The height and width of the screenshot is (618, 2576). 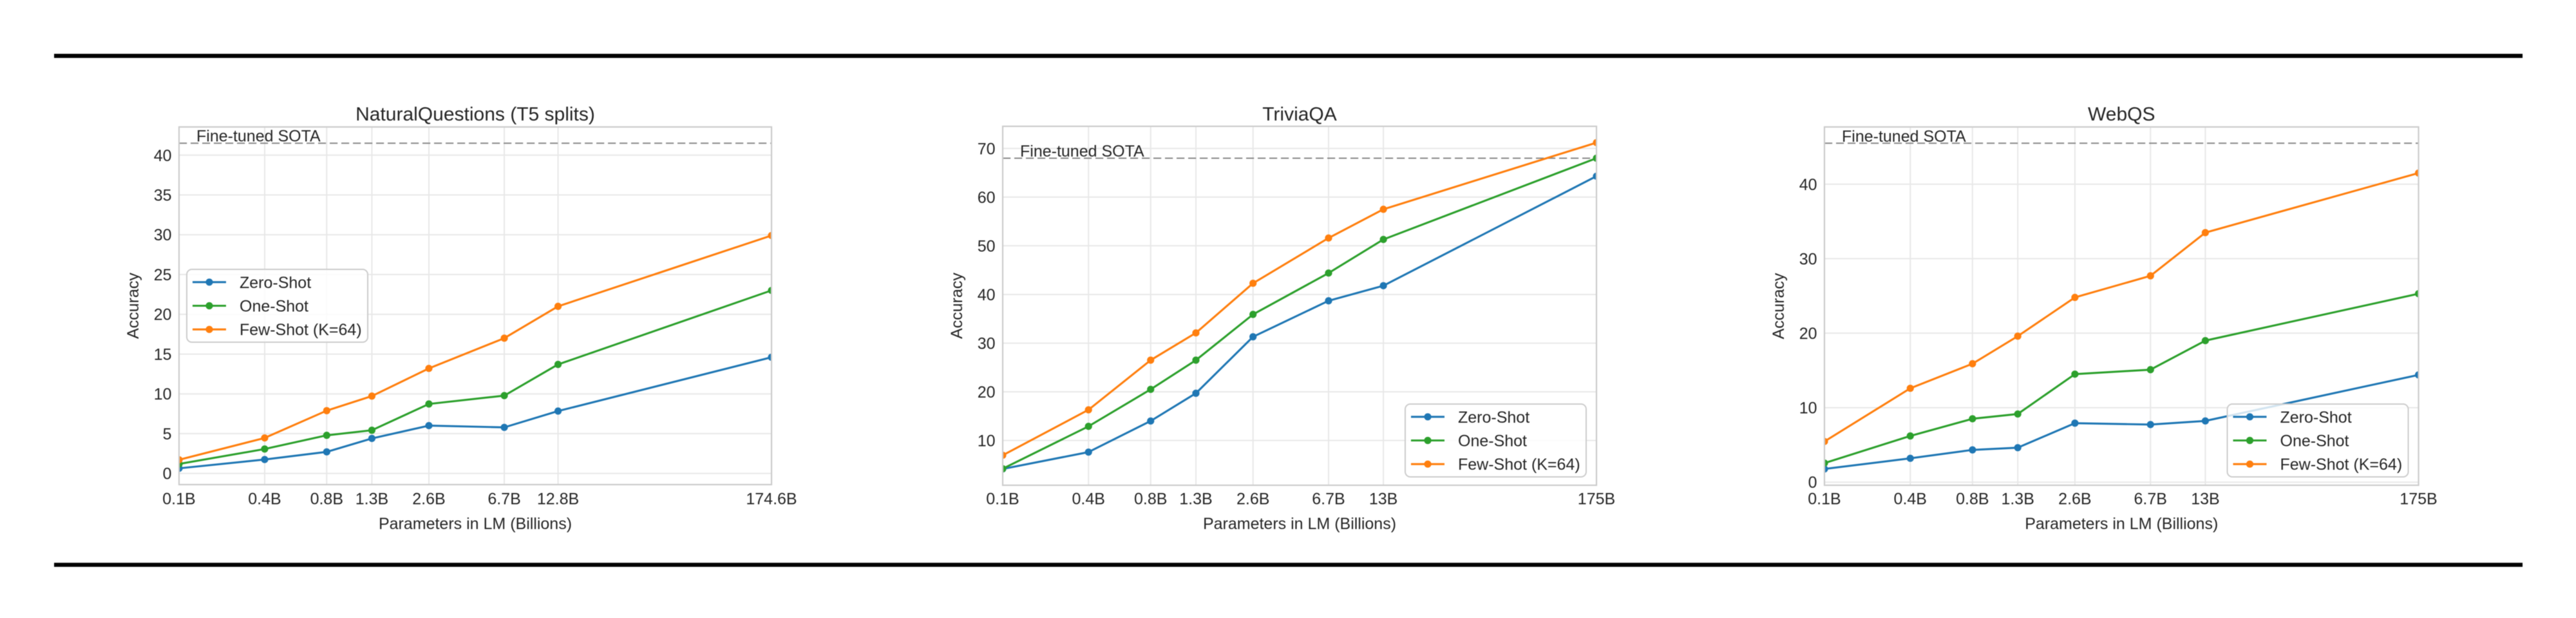 I want to click on svg-text: NaturalQuestions (T5 splits), so click(x=475, y=114).